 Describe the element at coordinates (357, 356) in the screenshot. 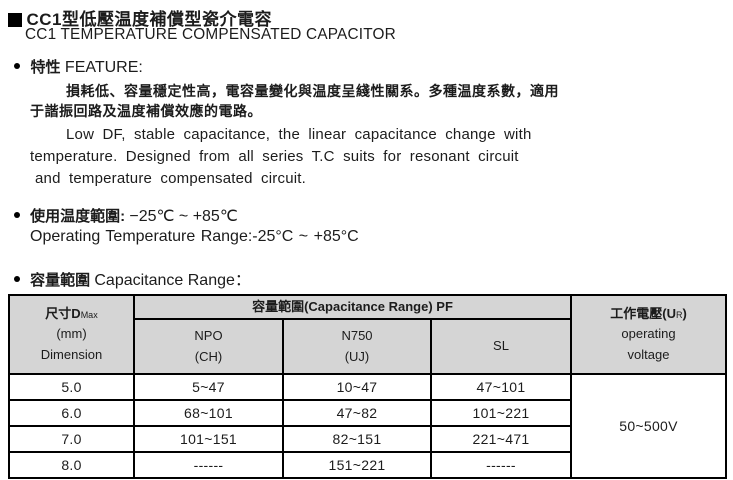

I see `n750-code: (UJ)` at that location.